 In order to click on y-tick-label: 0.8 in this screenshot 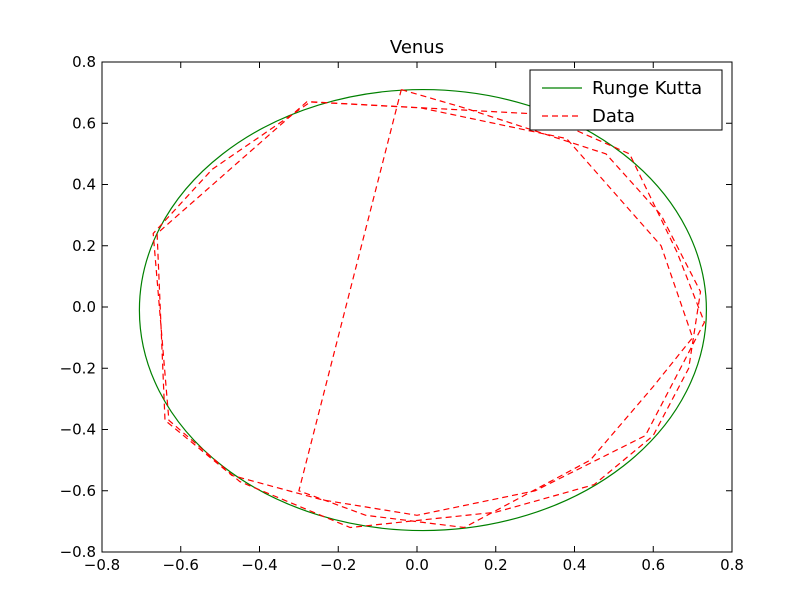, I will do `click(84, 62)`.